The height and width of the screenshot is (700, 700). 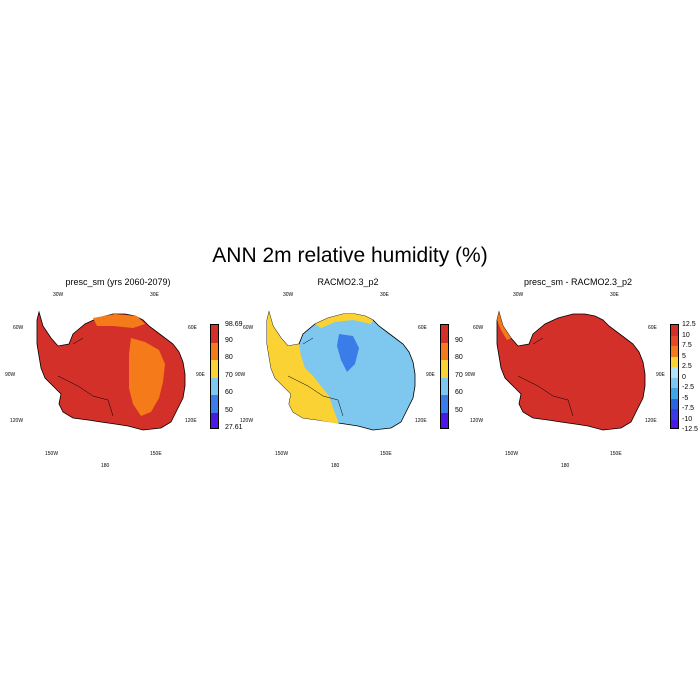 What do you see at coordinates (687, 366) in the screenshot?
I see `colorbar-label: 2.5` at bounding box center [687, 366].